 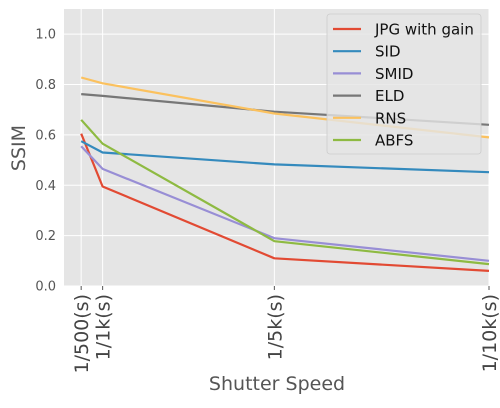 What do you see at coordinates (394, 74) in the screenshot?
I see `legend-label: SMID` at bounding box center [394, 74].